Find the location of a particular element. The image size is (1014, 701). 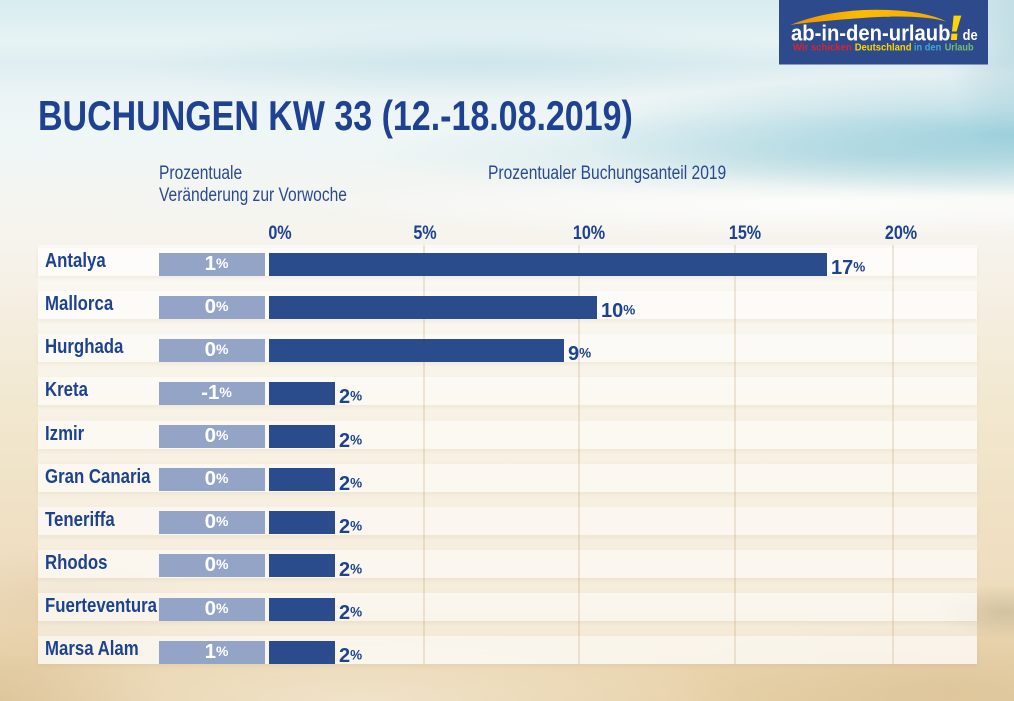

svg-text: in den is located at coordinates (927, 47).